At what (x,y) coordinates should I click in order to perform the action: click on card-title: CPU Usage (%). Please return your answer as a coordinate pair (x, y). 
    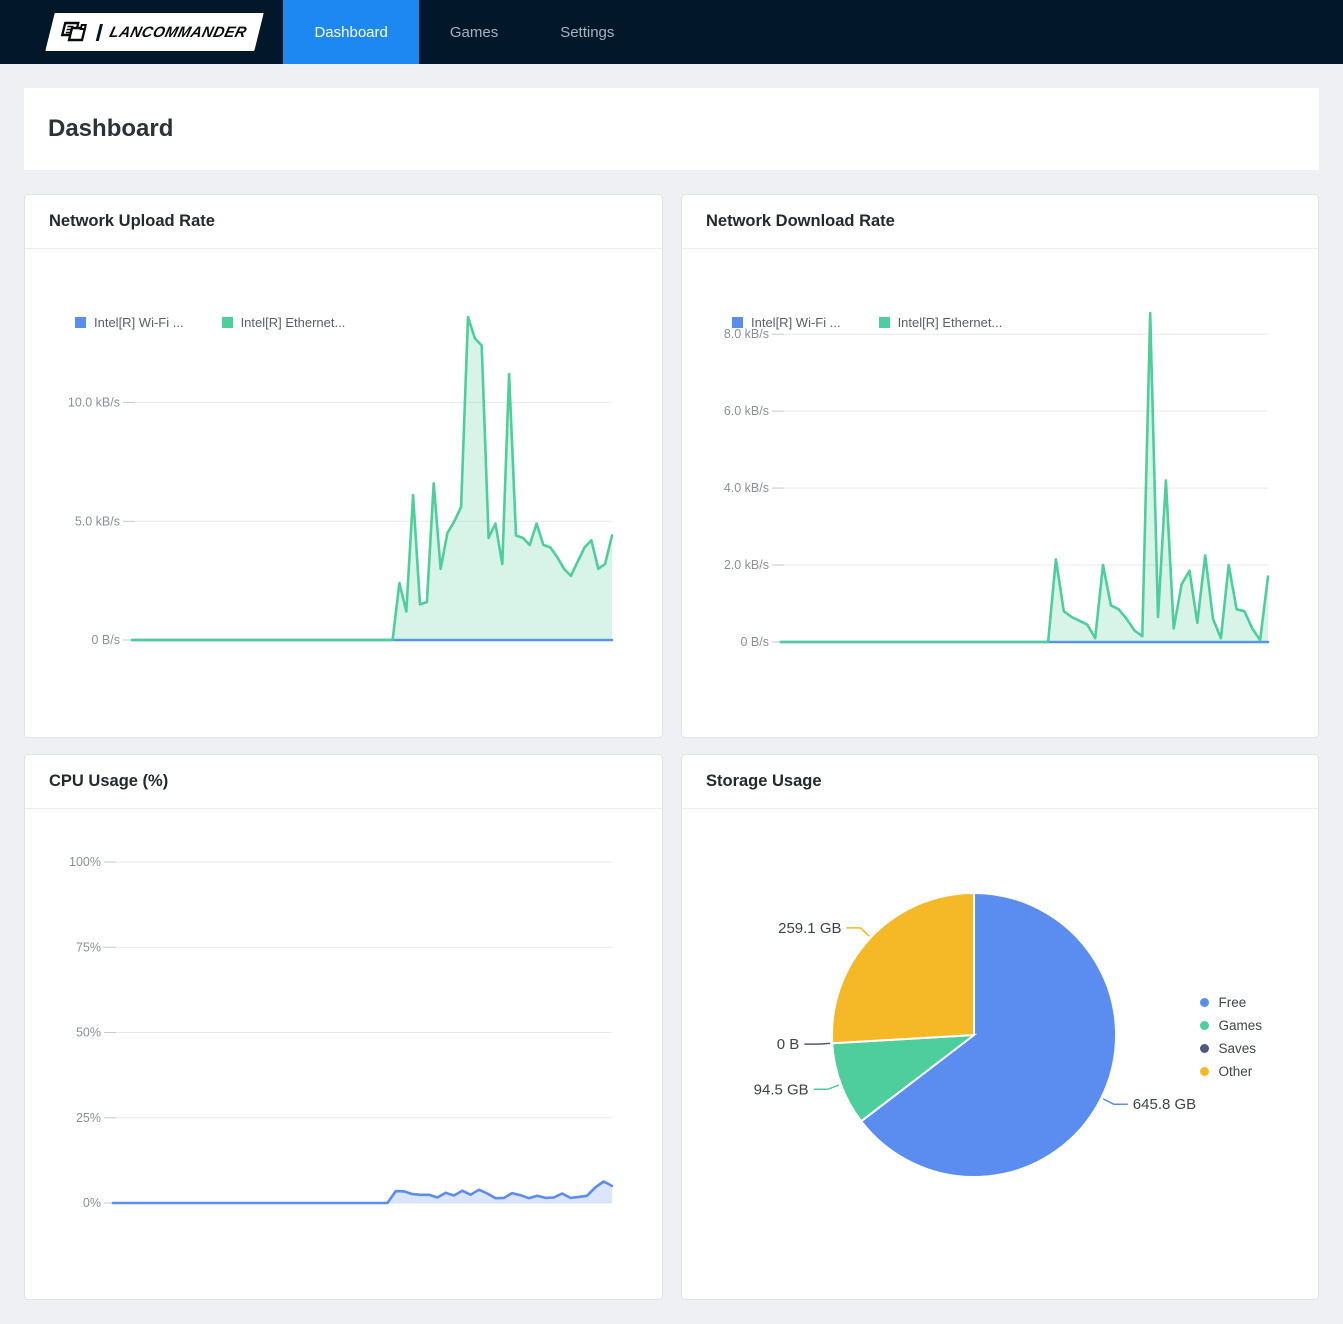
    Looking at the image, I should click on (109, 781).